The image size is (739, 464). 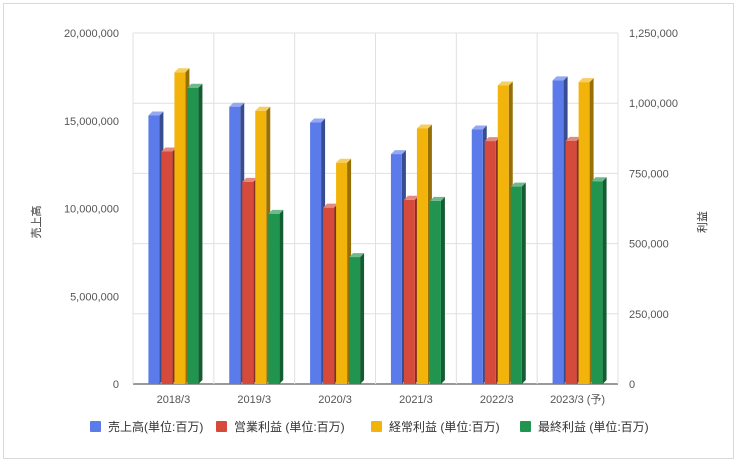 What do you see at coordinates (289, 426) in the screenshot?
I see `legend-label: 営業利益 (単位:百万)` at bounding box center [289, 426].